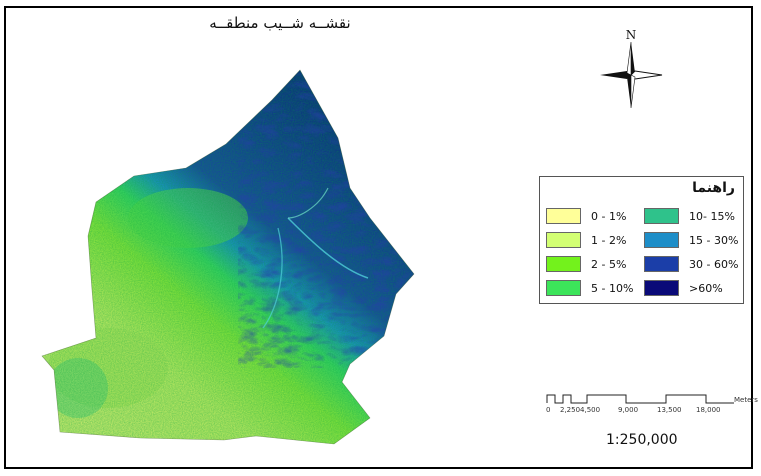  Describe the element at coordinates (652, 407) in the screenshot. I see `scale-bar: 0 2,2504,500 9,000 13,500 18,000 Meters` at that location.